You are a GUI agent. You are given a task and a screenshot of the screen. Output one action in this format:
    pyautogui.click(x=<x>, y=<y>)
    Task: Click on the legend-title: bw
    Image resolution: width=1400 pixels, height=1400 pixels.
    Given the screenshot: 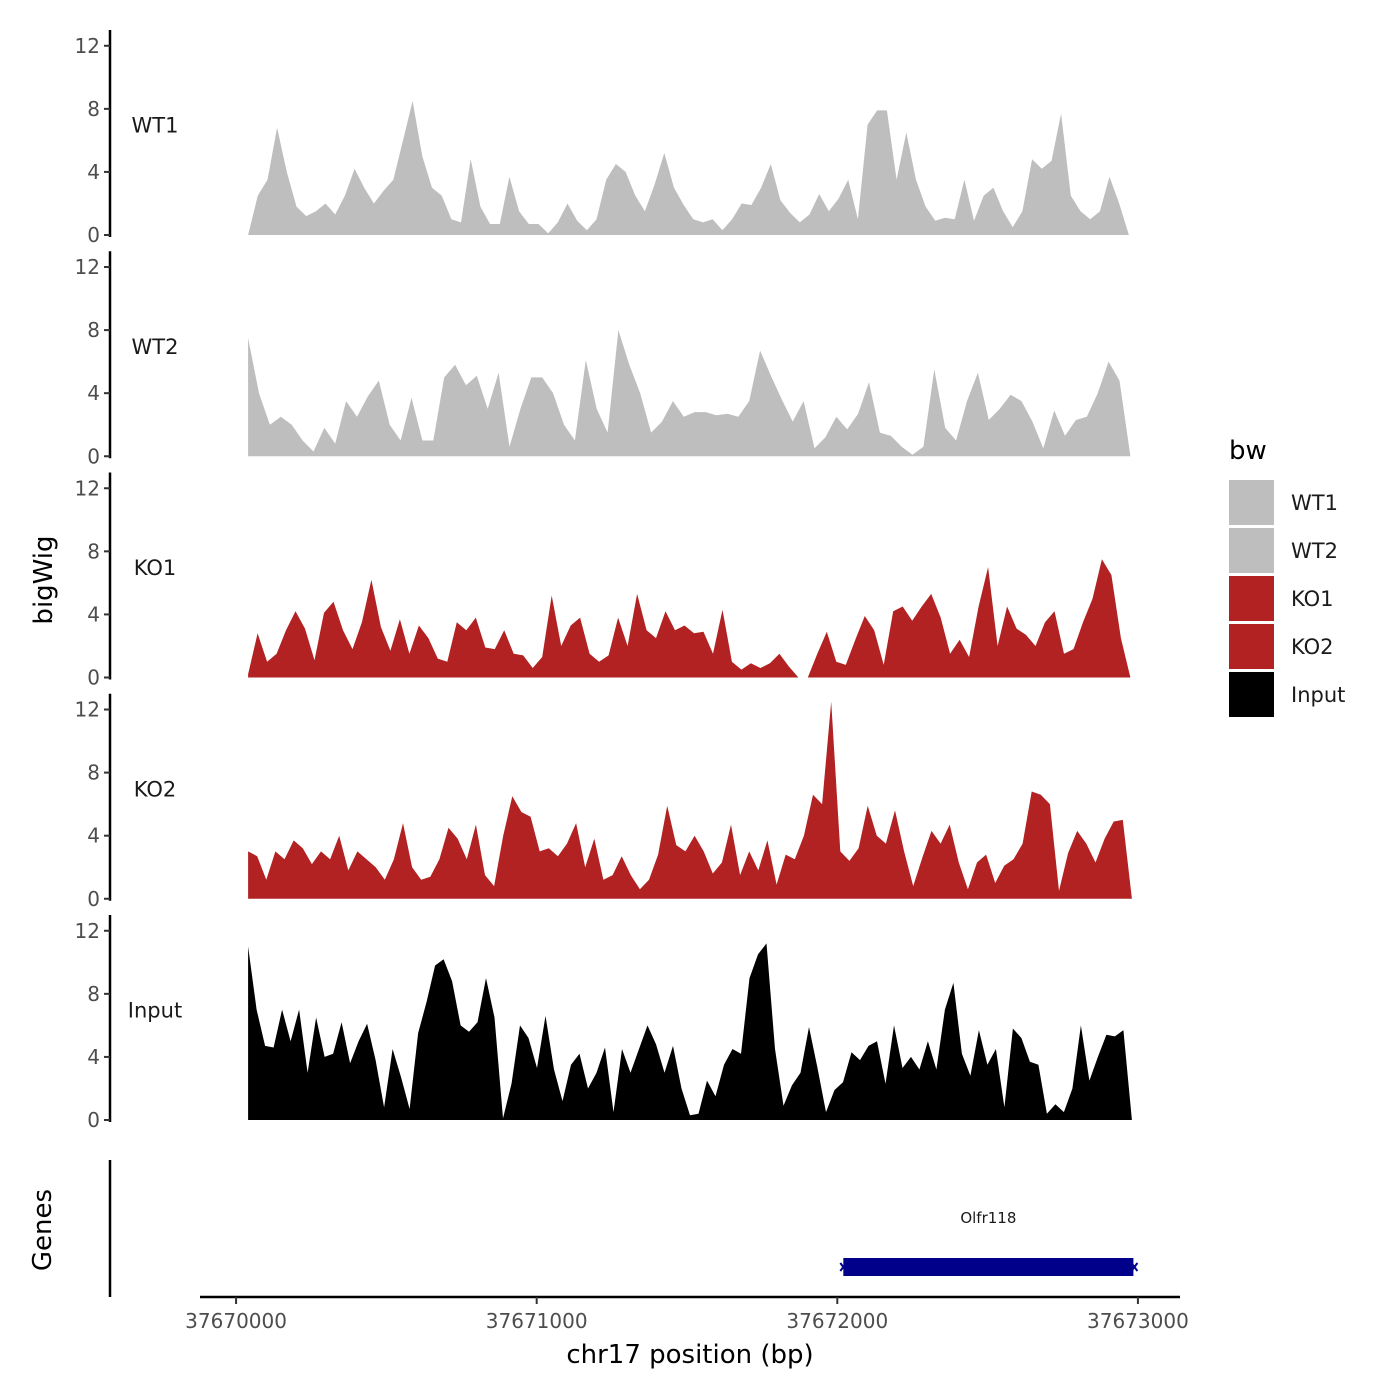 What is the action you would take?
    pyautogui.click(x=1248, y=451)
    